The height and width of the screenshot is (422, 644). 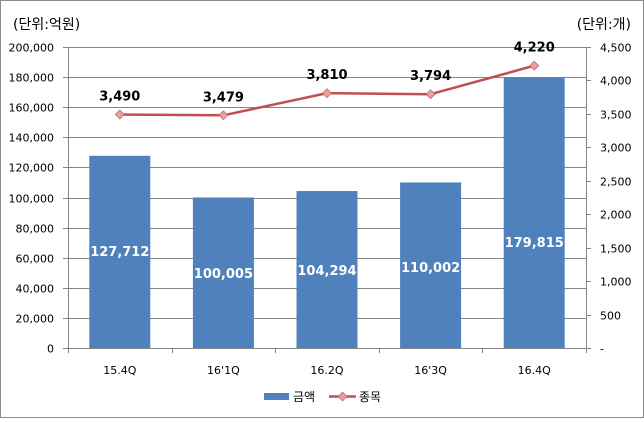 I want to click on left-tick-label: 80,000, so click(x=35, y=229).